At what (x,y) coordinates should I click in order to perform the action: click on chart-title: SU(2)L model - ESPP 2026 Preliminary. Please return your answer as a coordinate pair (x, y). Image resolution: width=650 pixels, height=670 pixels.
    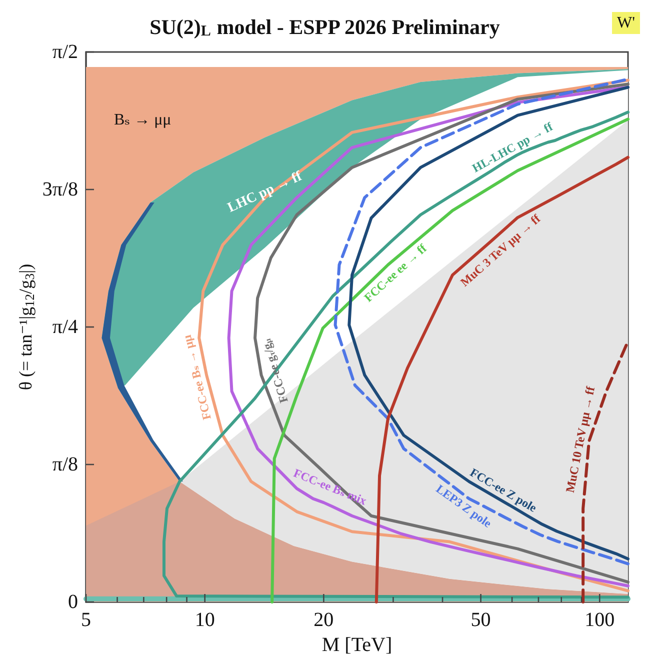
    Looking at the image, I should click on (325, 27).